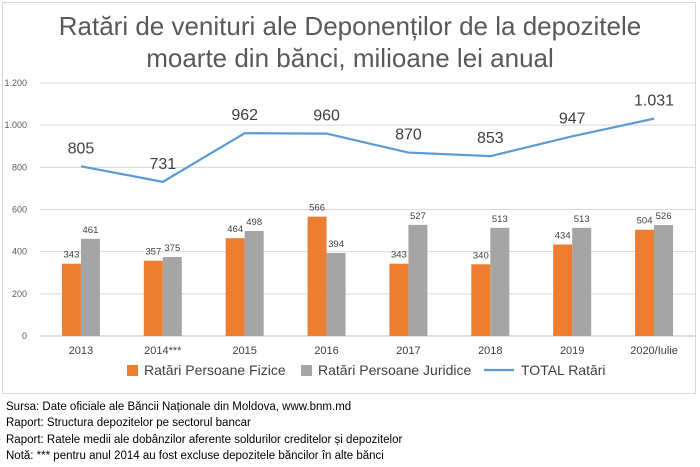  Describe the element at coordinates (326, 351) in the screenshot. I see `x-category-label: 2016` at that location.